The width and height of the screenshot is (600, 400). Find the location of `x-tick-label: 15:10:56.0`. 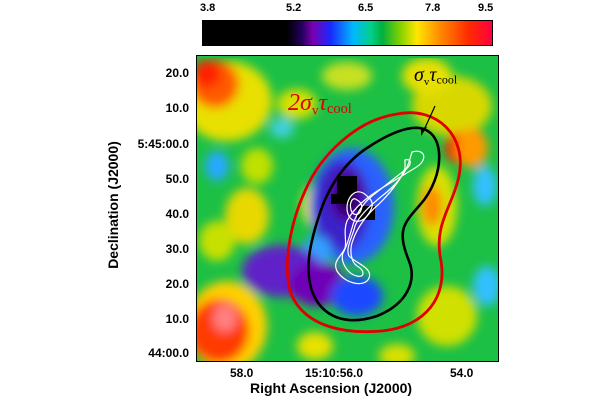

x-tick-label: 15:10:56.0 is located at coordinates (334, 373).